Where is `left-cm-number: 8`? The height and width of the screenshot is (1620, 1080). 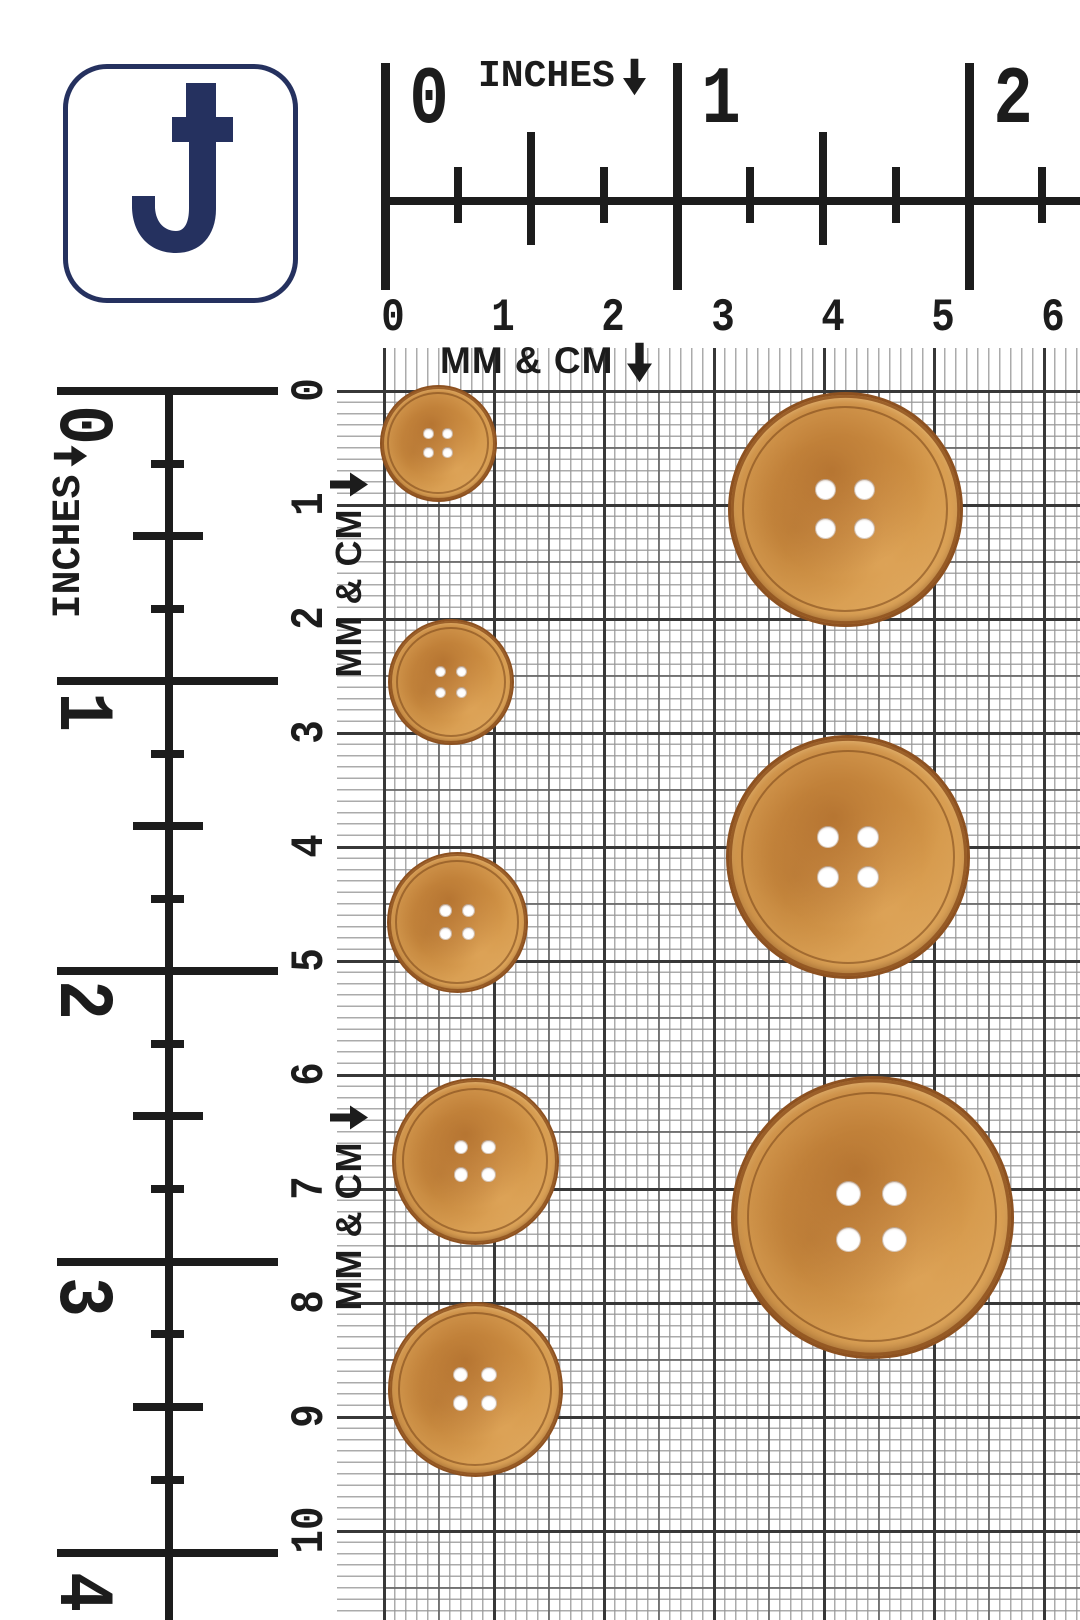 left-cm-number: 8 is located at coordinates (310, 1302).